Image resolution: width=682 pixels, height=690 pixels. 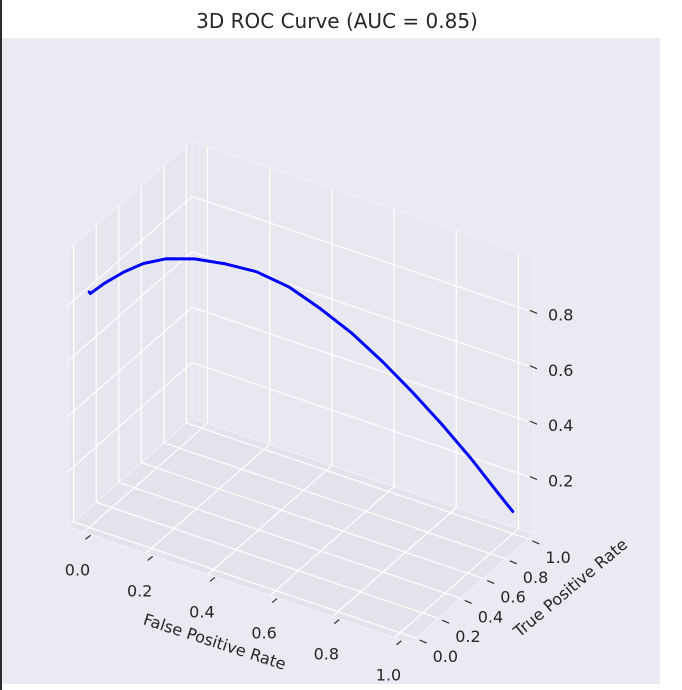 What do you see at coordinates (1, 345) in the screenshot?
I see `left-border` at bounding box center [1, 345].